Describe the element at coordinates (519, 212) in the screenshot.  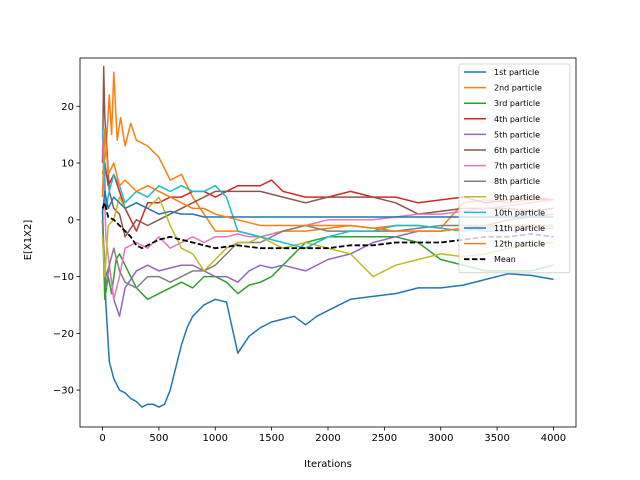
I see `legend-label: 10th particle` at that location.